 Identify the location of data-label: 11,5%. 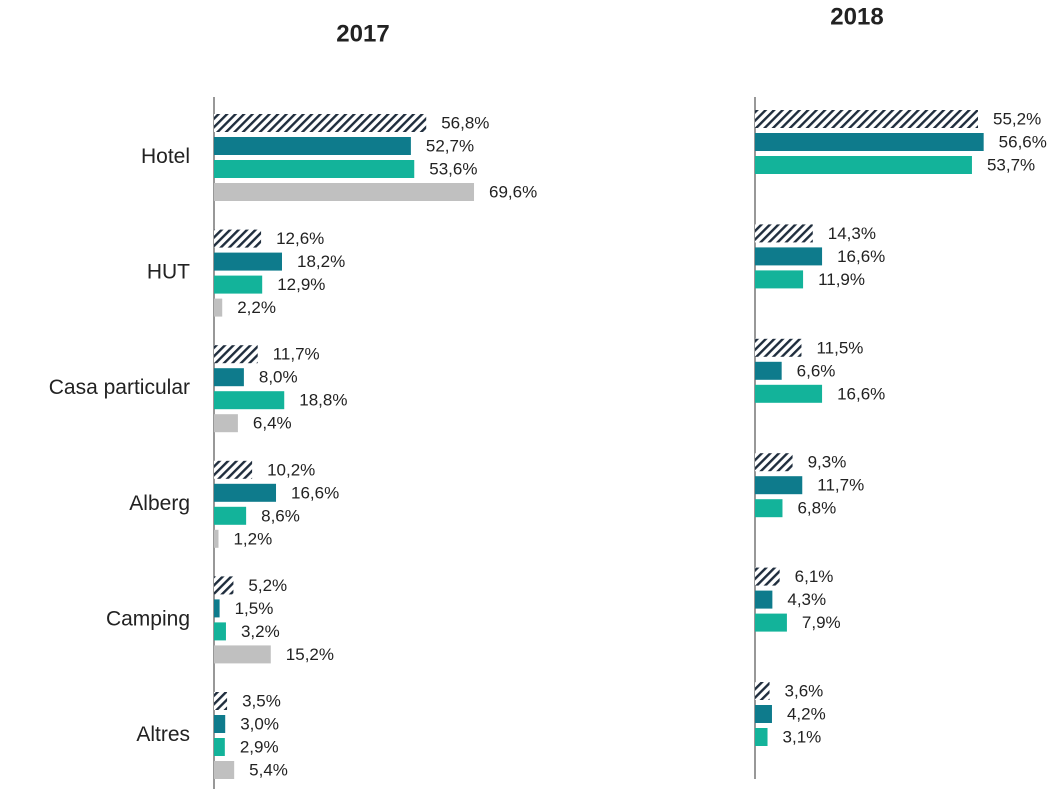
(839, 347).